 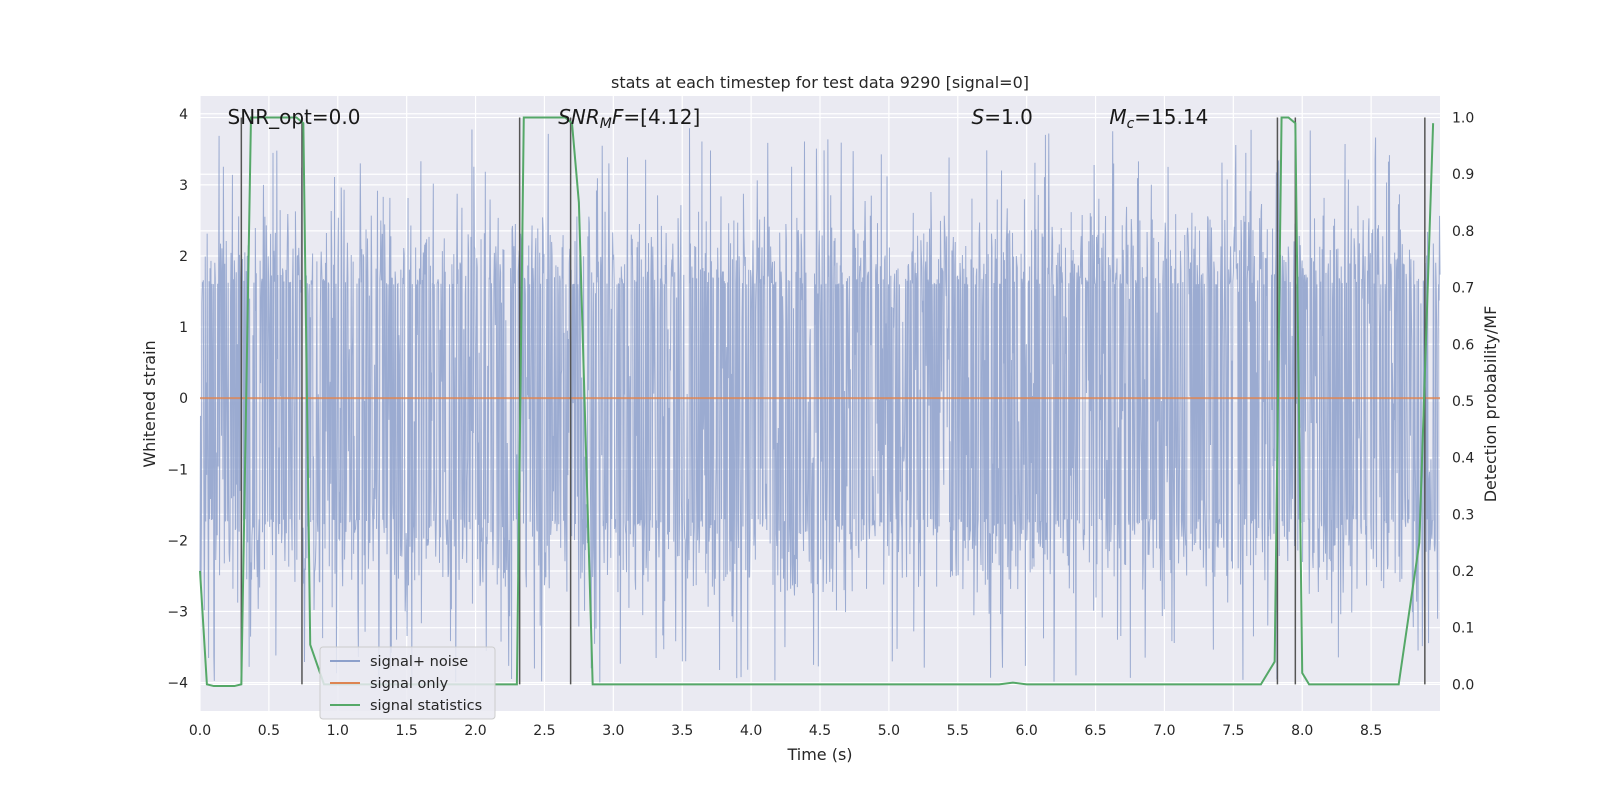 What do you see at coordinates (958, 731) in the screenshot?
I see `x-tick-label: 5.5` at bounding box center [958, 731].